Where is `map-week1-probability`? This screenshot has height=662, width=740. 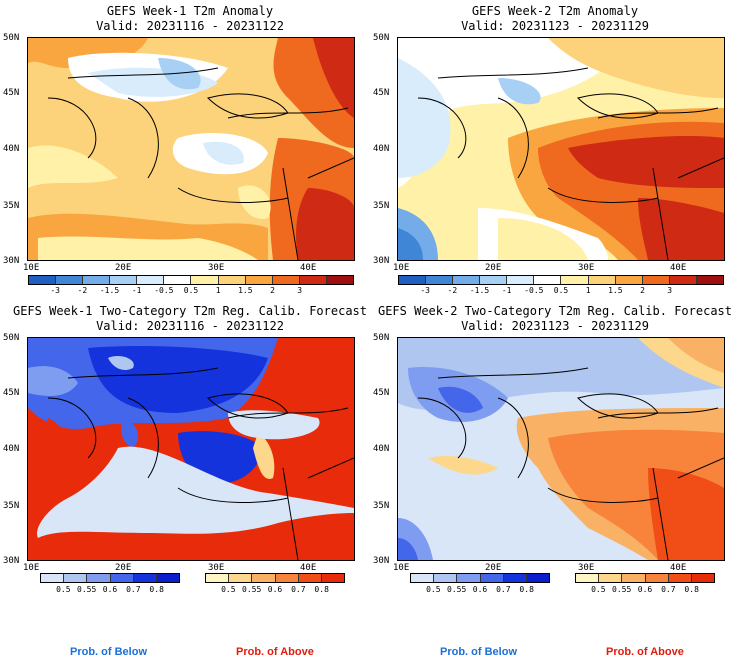
map-week1-probability is located at coordinates (191, 449).